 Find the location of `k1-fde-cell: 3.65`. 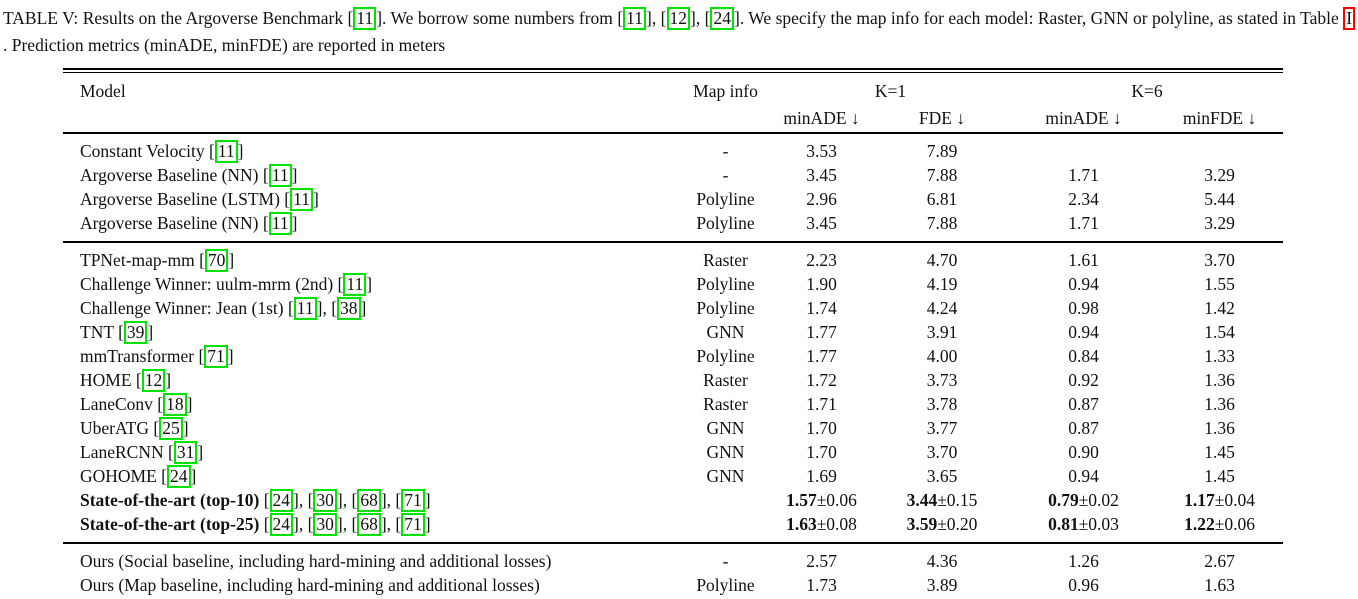

k1-fde-cell: 3.65 is located at coordinates (942, 475).